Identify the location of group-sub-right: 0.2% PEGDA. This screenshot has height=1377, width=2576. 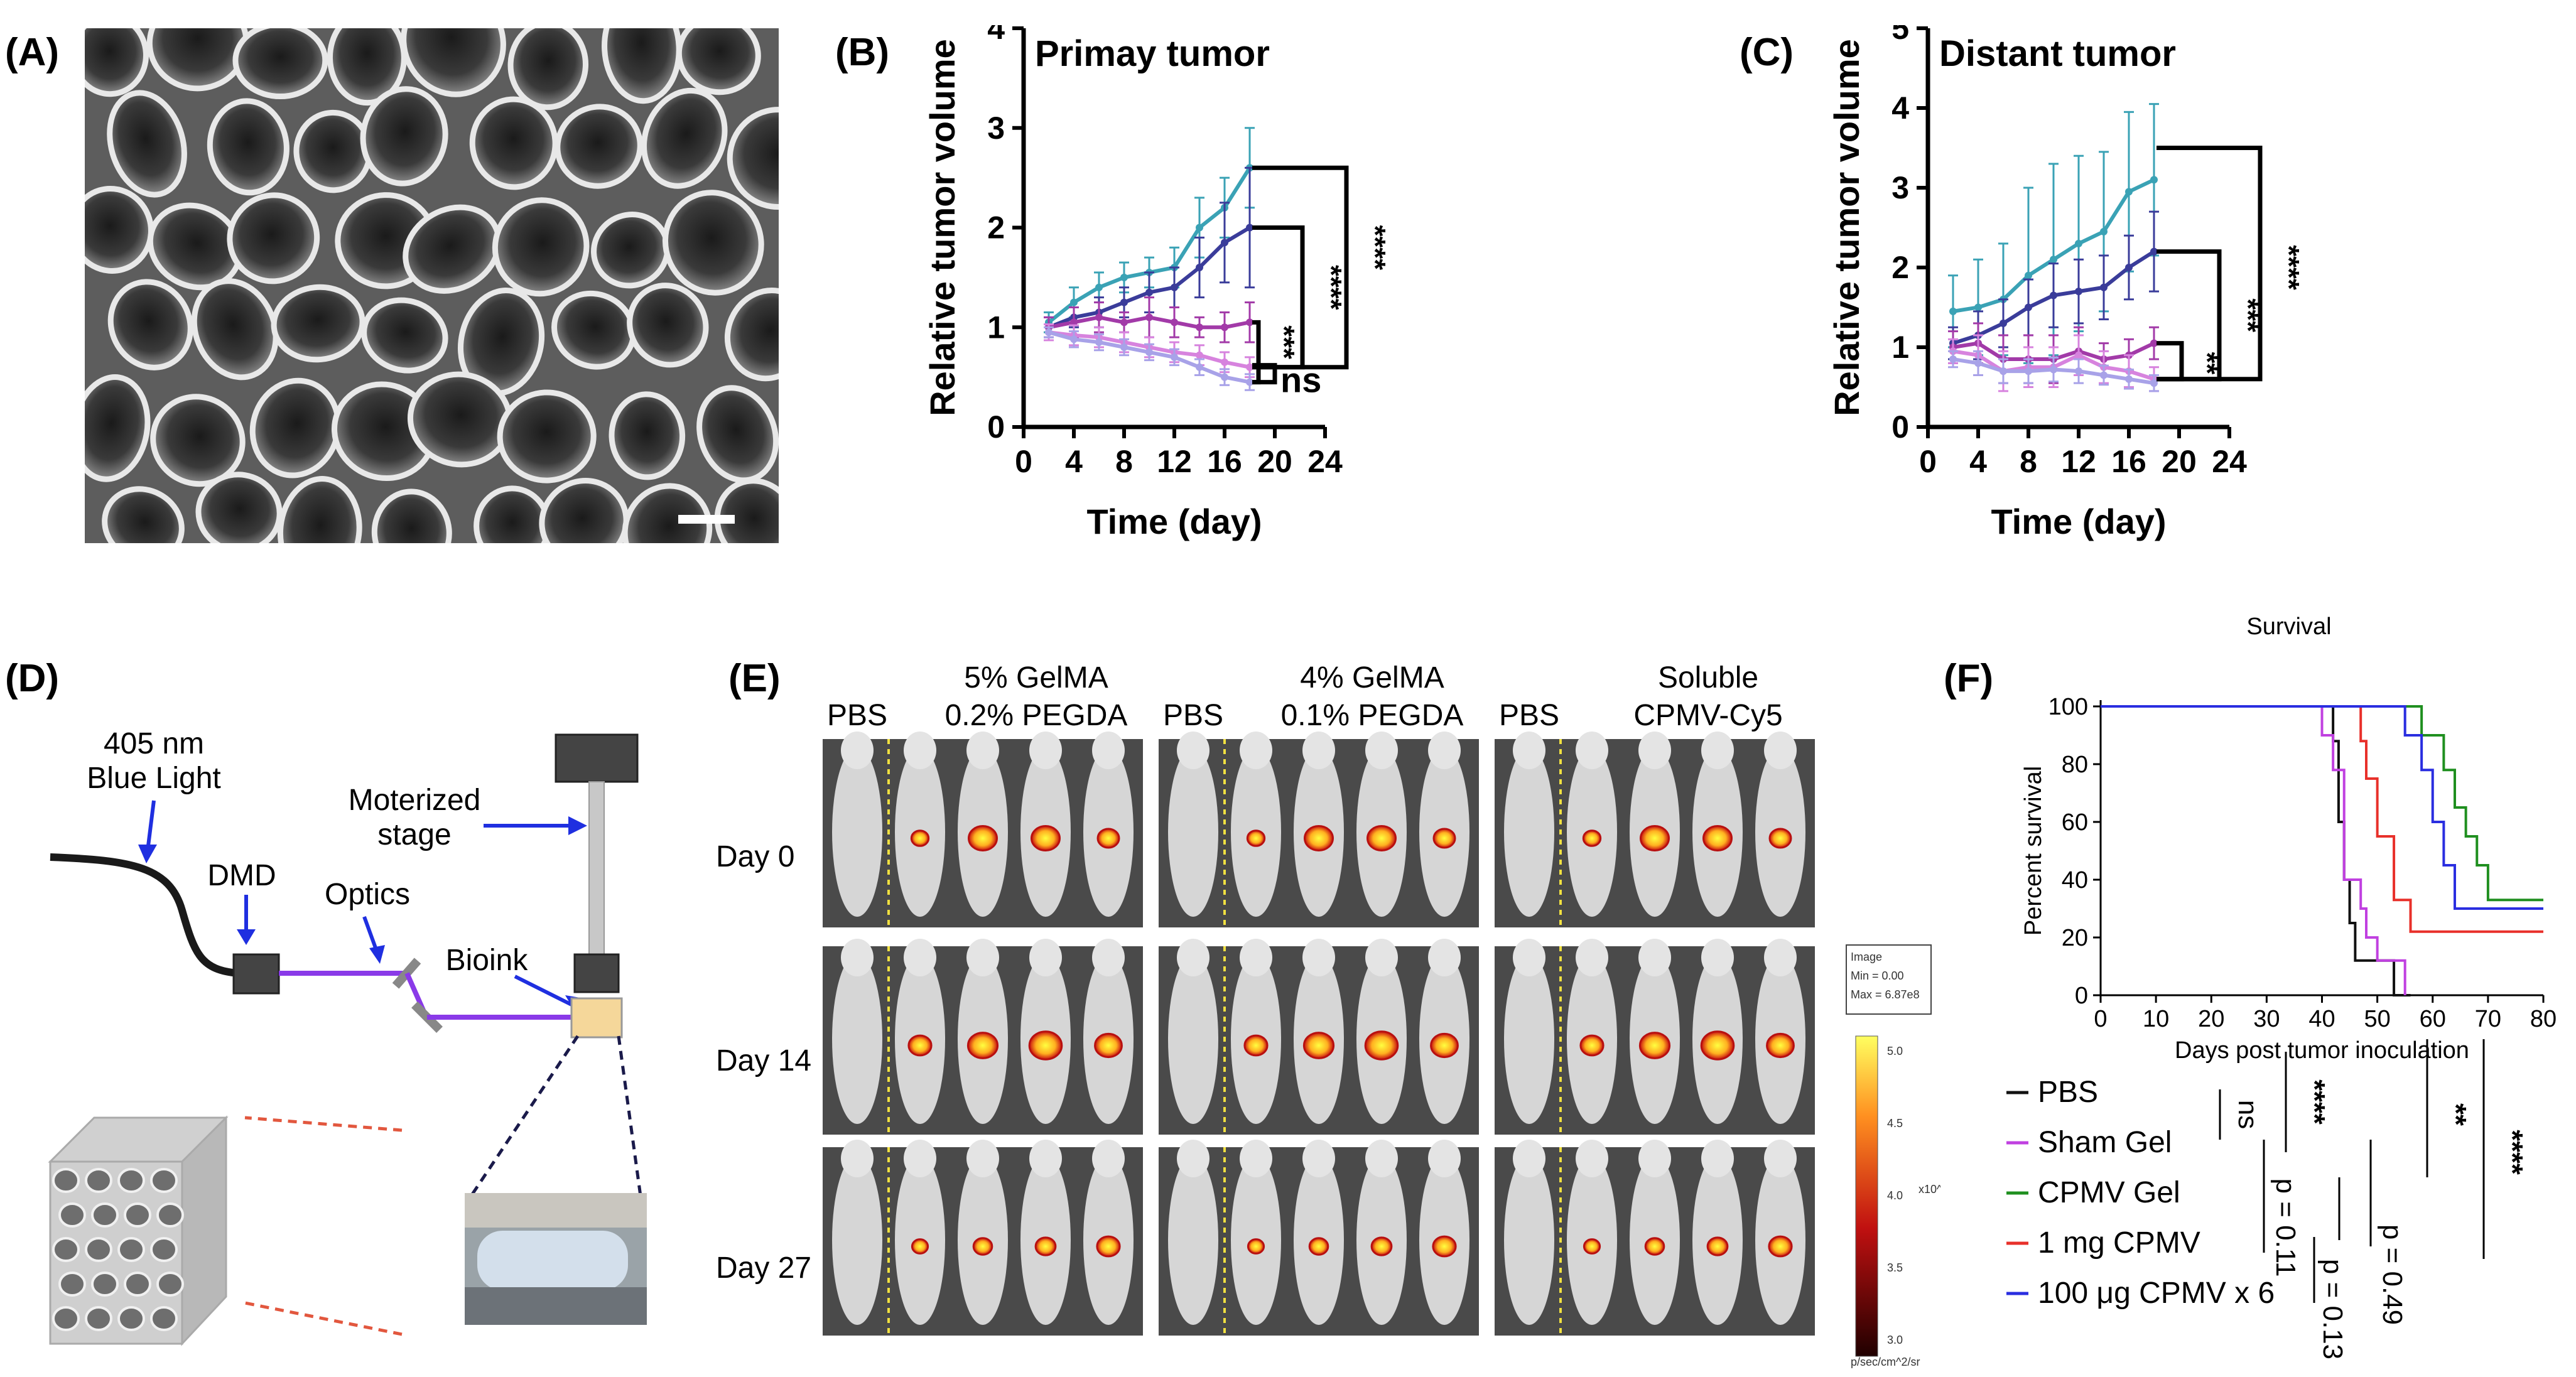
(1036, 715).